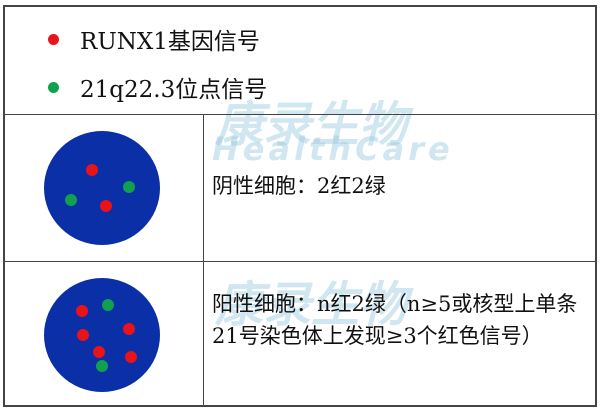  Describe the element at coordinates (395, 320) in the screenshot. I see `positive-cell-description: 阳性细胞：n红2绿（n≥5或核型上单条21号染色体上发现≥3个红色信号）` at that location.